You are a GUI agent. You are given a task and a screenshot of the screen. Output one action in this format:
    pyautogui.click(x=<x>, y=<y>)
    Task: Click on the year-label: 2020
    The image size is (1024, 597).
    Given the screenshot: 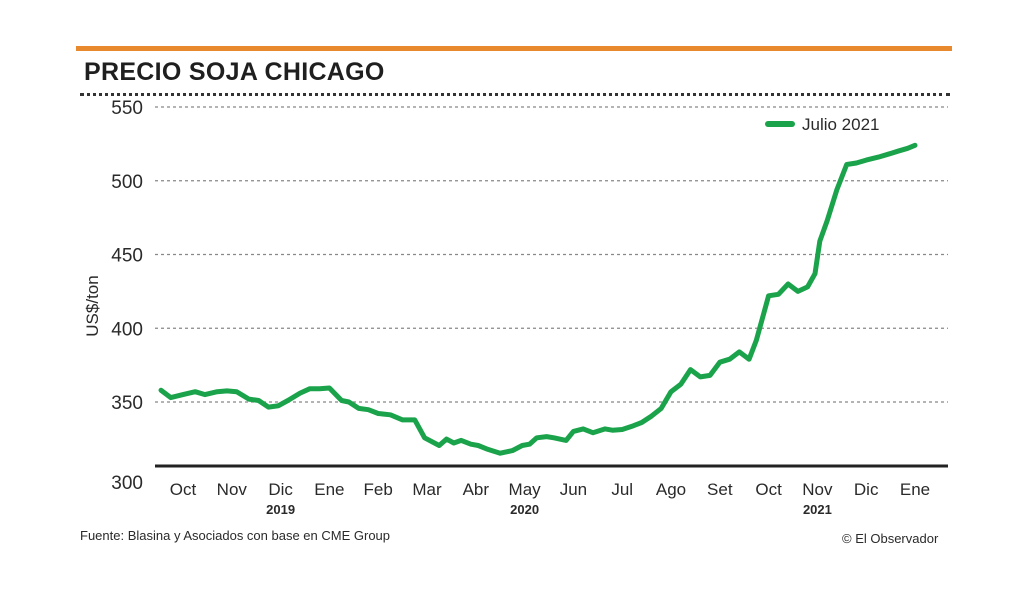 What is the action you would take?
    pyautogui.click(x=524, y=509)
    